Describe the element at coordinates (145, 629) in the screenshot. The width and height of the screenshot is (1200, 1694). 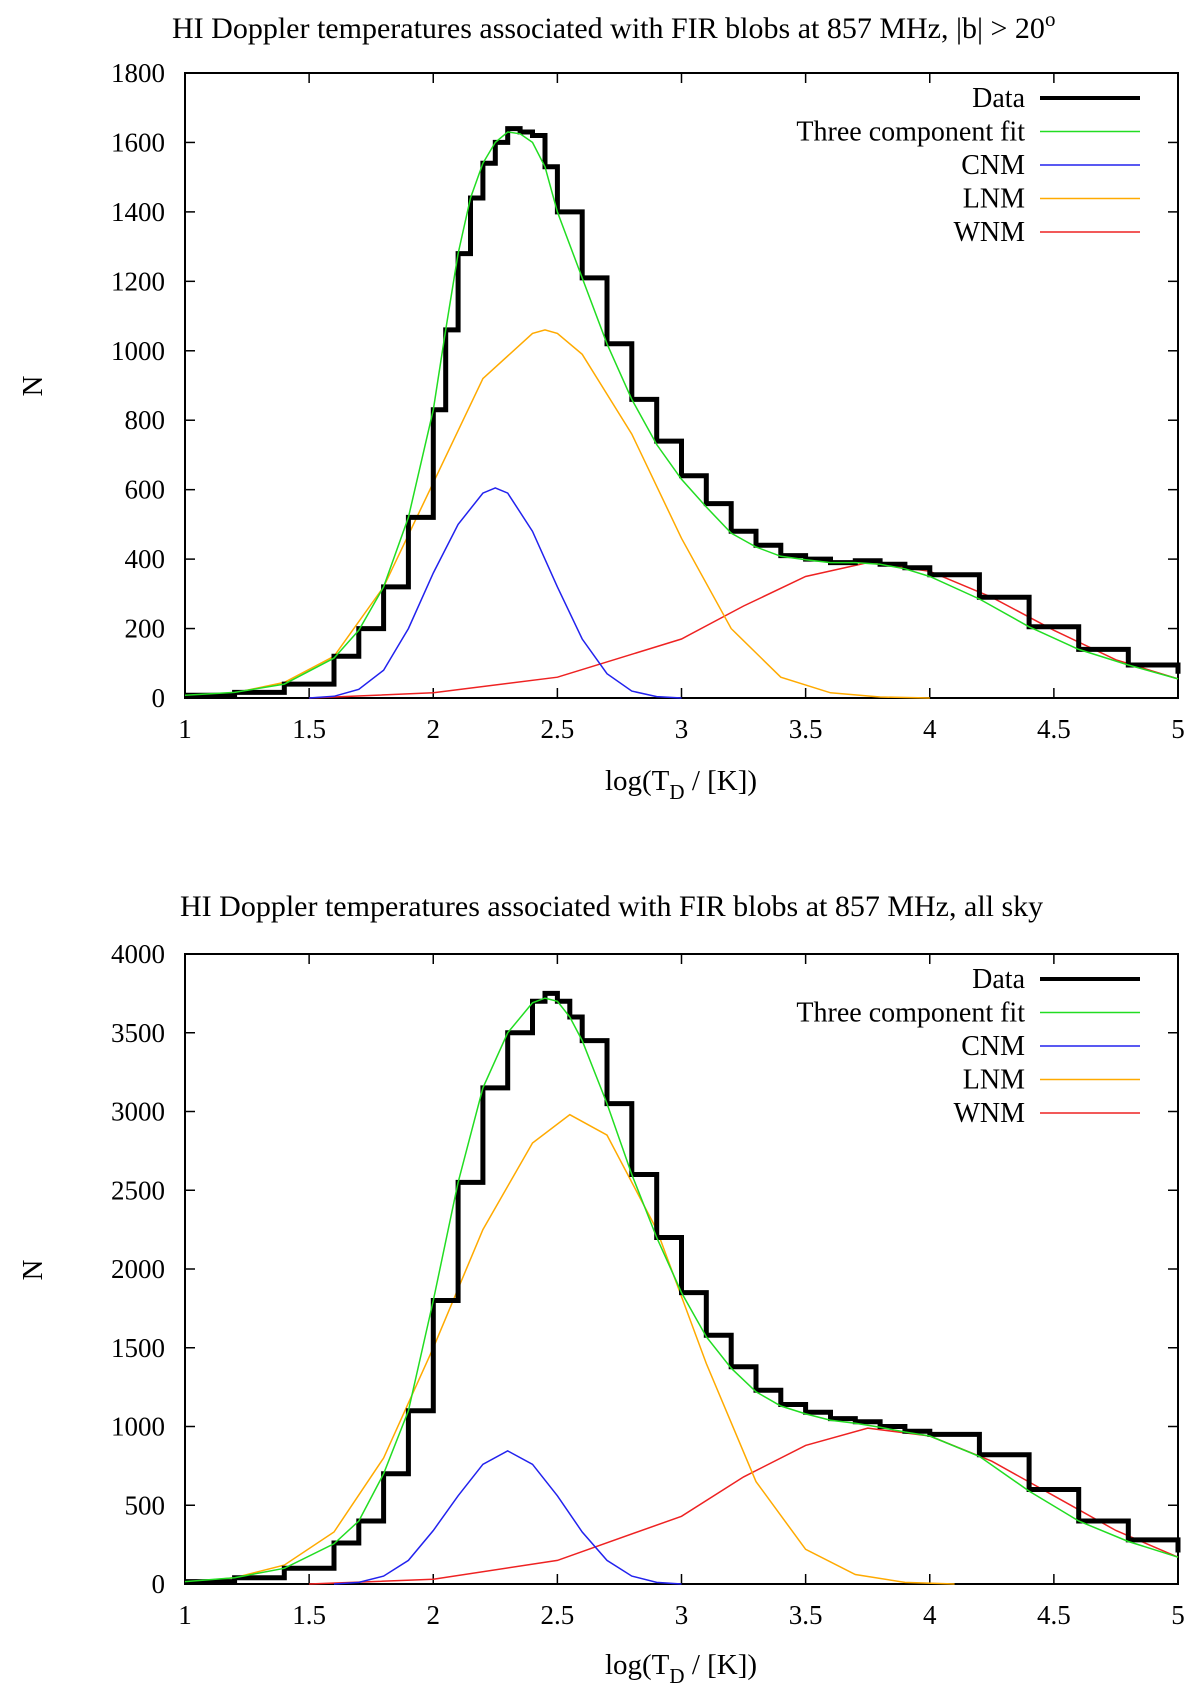
I see `y-tick-label: 200` at that location.